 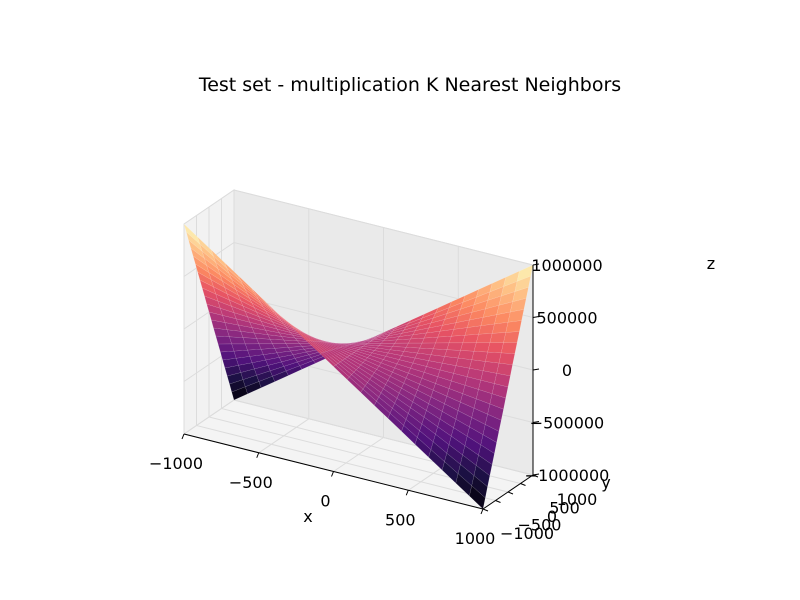 What do you see at coordinates (400, 519) in the screenshot?
I see `x-tick-label-3: 500` at bounding box center [400, 519].